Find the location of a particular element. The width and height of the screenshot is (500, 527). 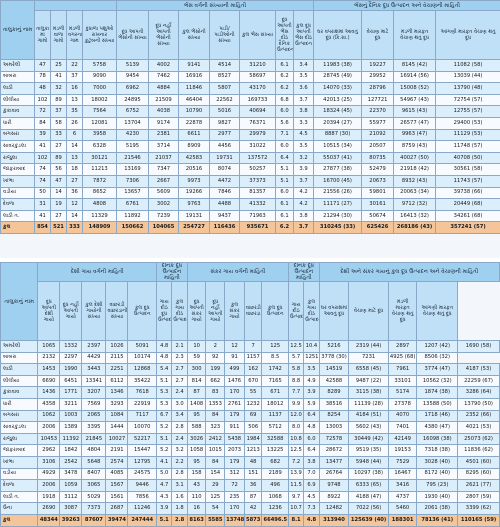

top-column-header: દૂધ નહીં આપતી ભેંસોની સંખ્યા is located at coordinates (164, 35).